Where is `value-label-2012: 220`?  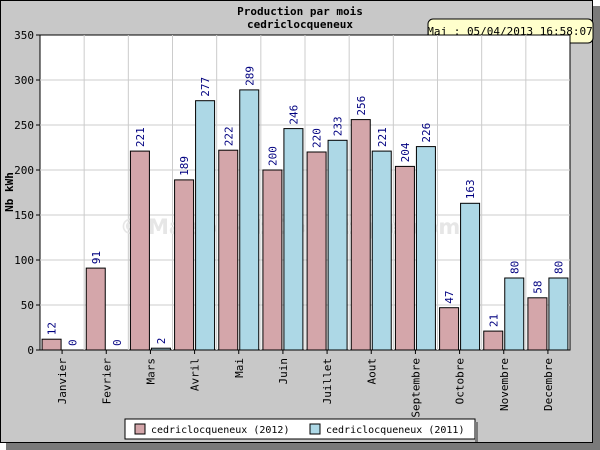
value-label-2012: 220 is located at coordinates (317, 138).